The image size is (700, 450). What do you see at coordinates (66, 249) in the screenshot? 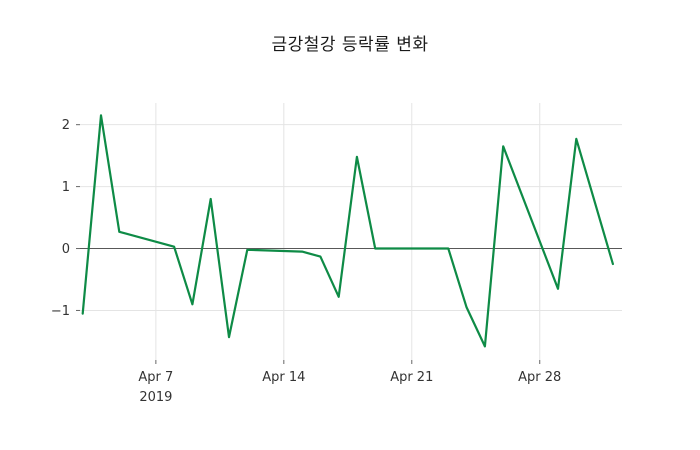
I see `y-tick-label: 0` at bounding box center [66, 249].